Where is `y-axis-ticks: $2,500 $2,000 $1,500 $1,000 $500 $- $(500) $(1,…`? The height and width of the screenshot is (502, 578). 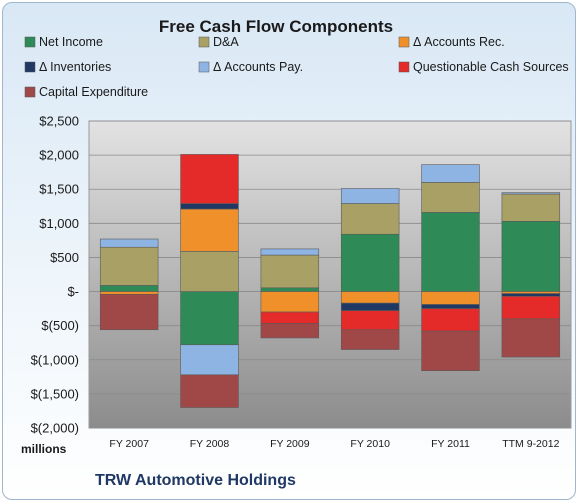
y-axis-ticks: $2,500 $2,000 $1,500 $1,000 $500 $- $(500) $(1,… is located at coordinates (55, 275).